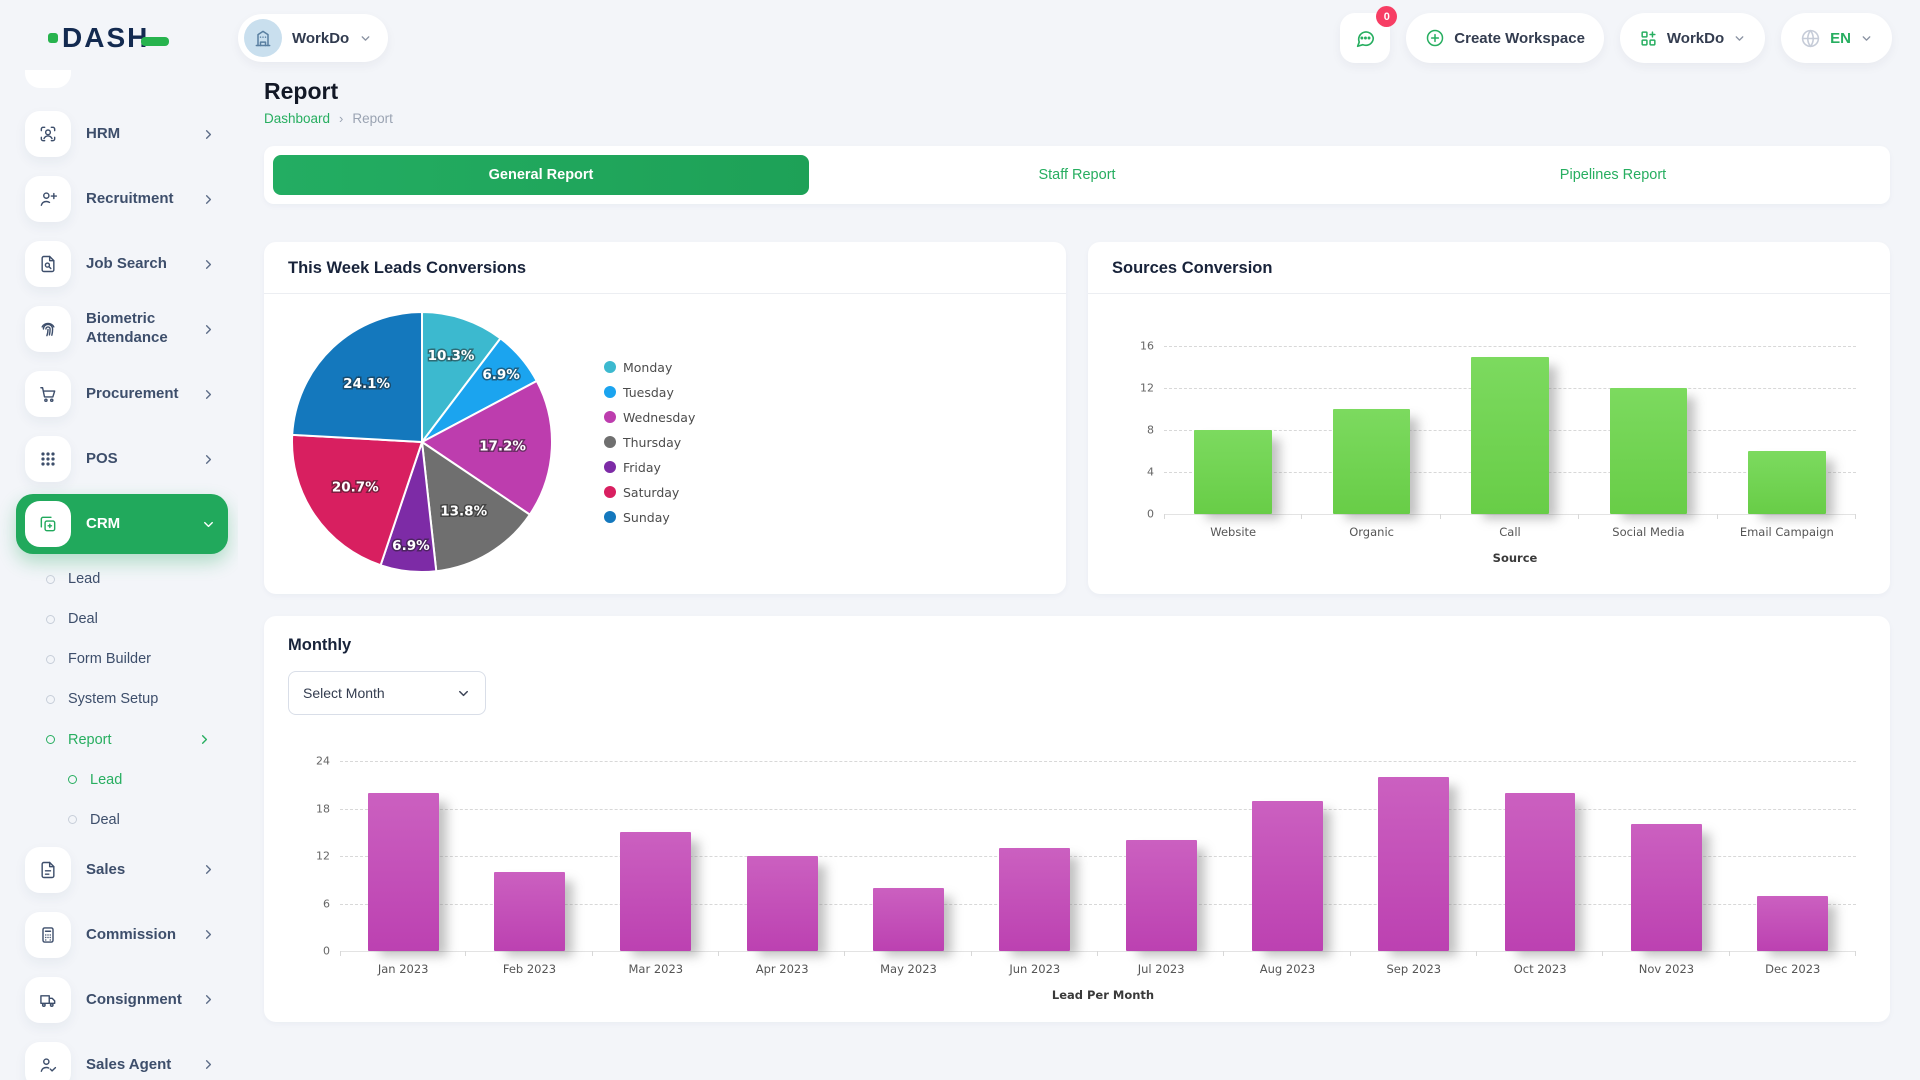 This screenshot has height=1080, width=1920. I want to click on sidebar-subitem-system-setup: System Setup, so click(122, 699).